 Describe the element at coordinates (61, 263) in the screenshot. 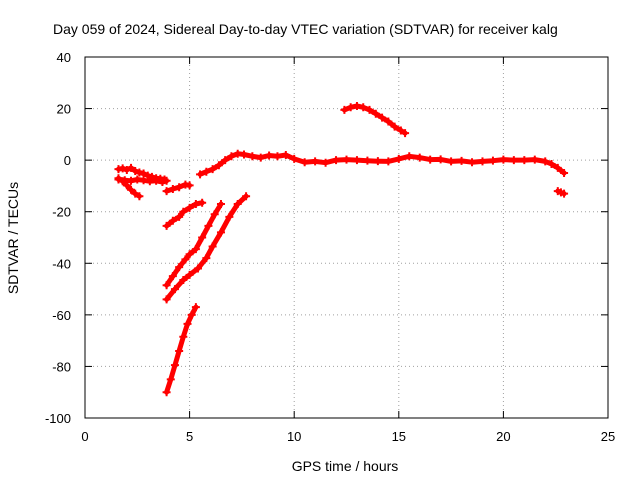

I see `y-tick-label: -40` at that location.